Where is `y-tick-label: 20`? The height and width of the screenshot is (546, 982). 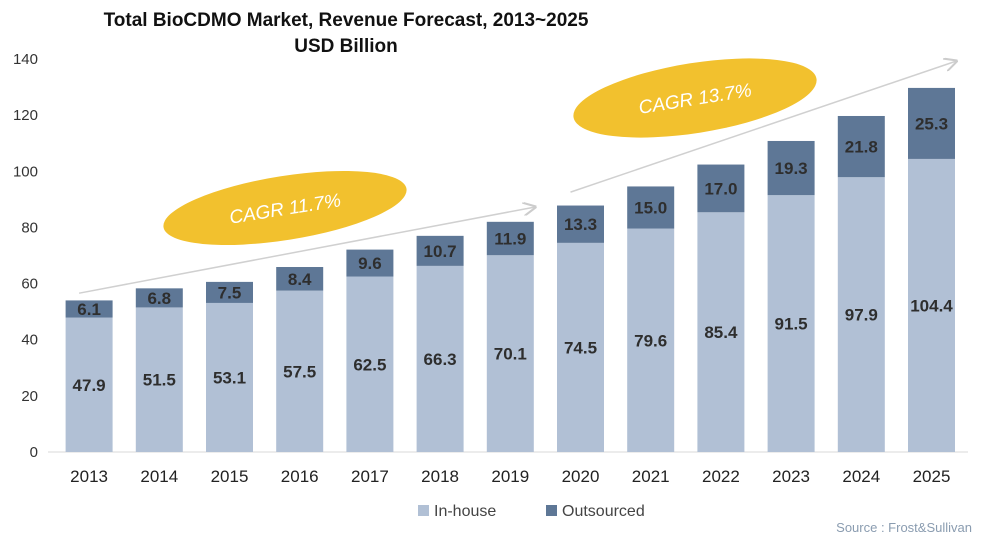
y-tick-label: 20 is located at coordinates (29, 396).